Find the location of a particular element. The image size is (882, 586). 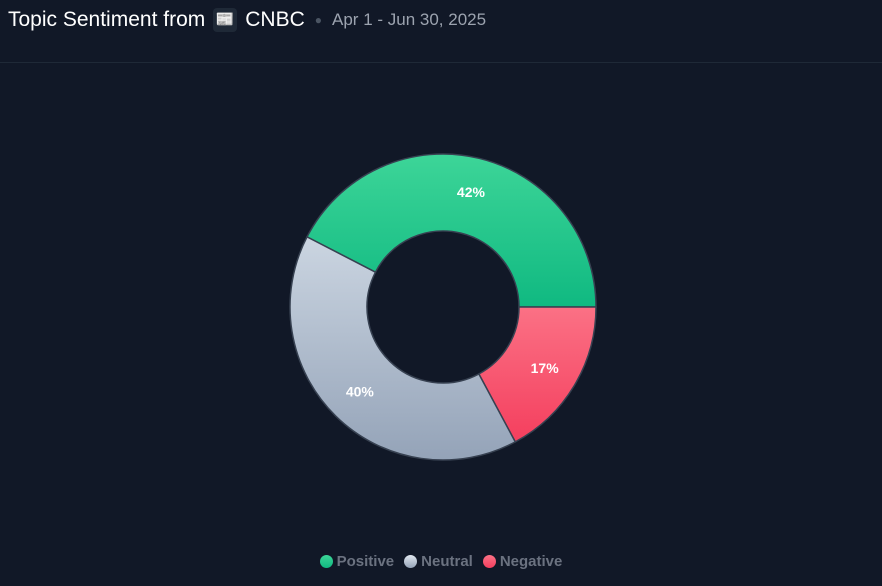

source-name: CNBC is located at coordinates (275, 19).